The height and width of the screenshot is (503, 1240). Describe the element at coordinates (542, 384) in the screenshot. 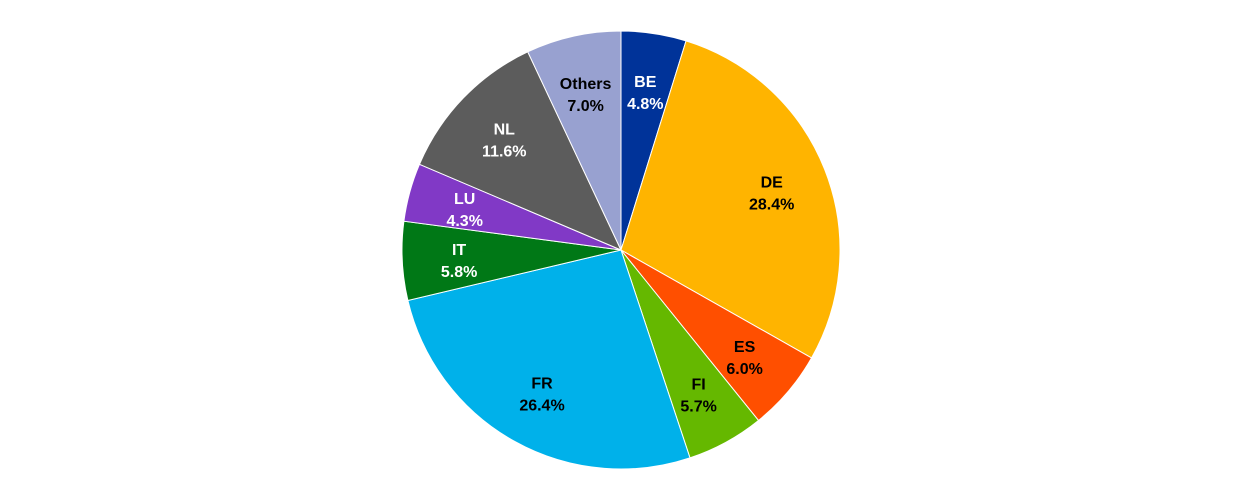

I see `slice-category-label: FR` at that location.